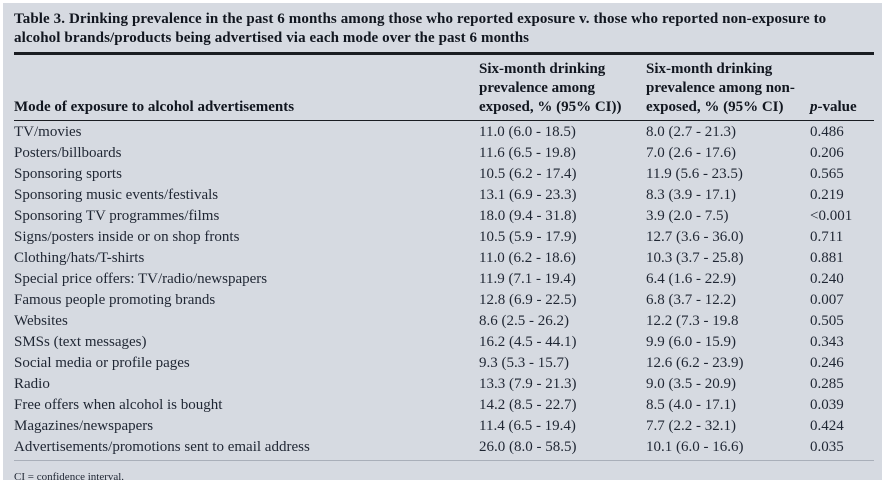  I want to click on cell-mode: Sponsoring music events/festivals, so click(116, 195).